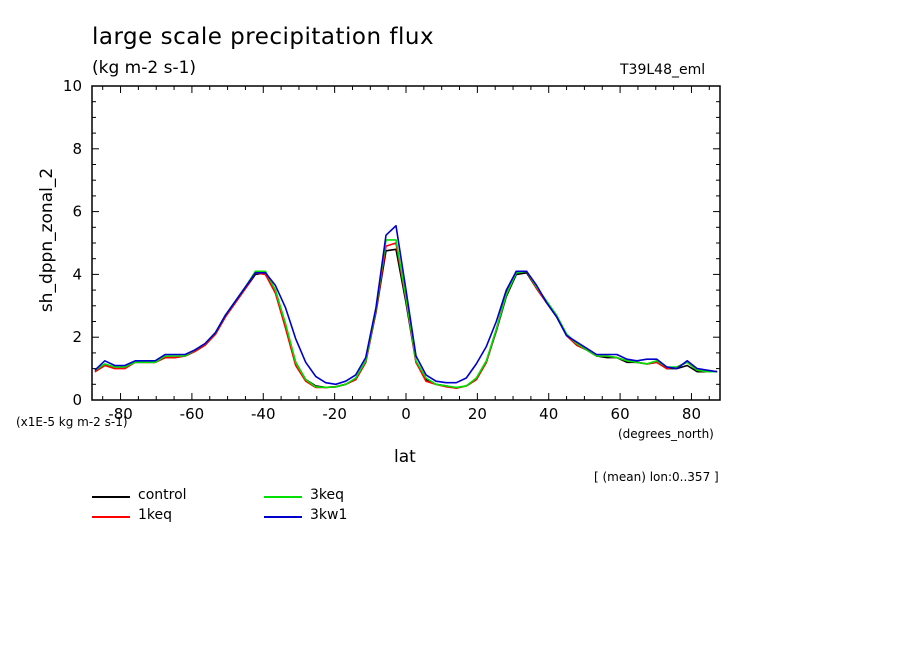  Describe the element at coordinates (77, 337) in the screenshot. I see `y-tick-label: 2` at that location.